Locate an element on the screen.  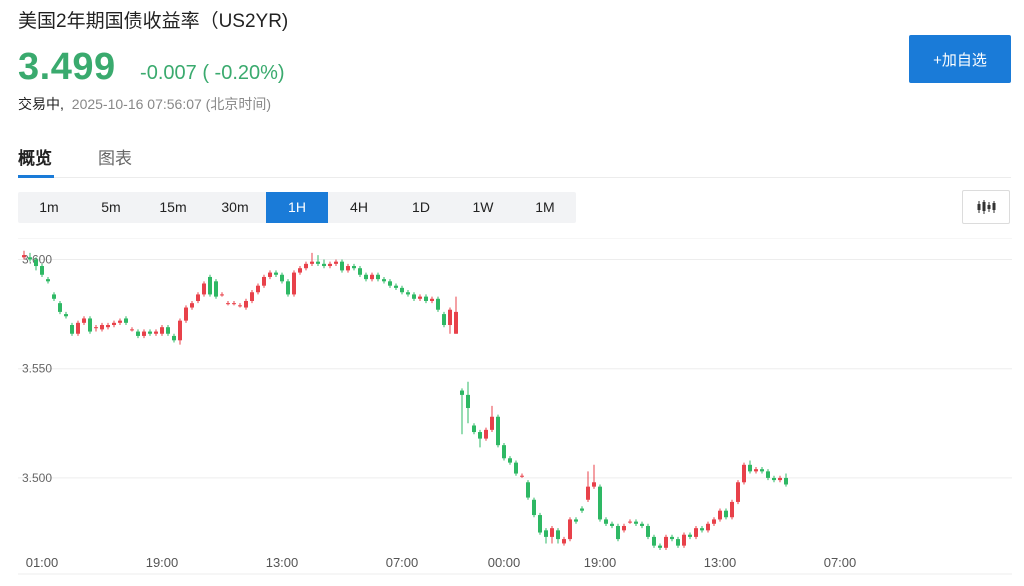
add-watchlist-button: +加自选 is located at coordinates (960, 59).